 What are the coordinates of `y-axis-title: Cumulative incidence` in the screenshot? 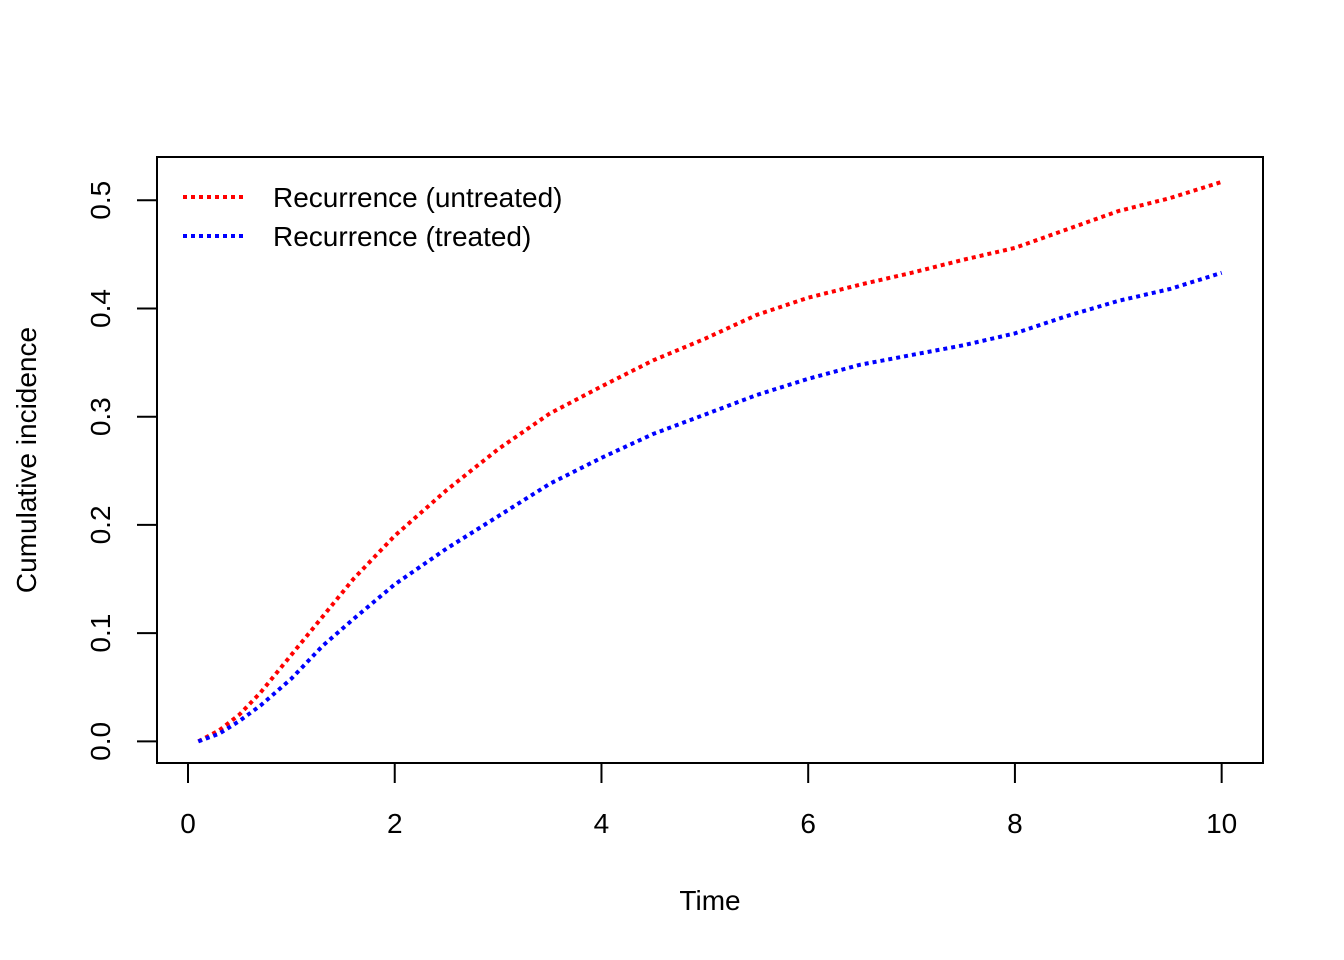 It's located at (26, 460).